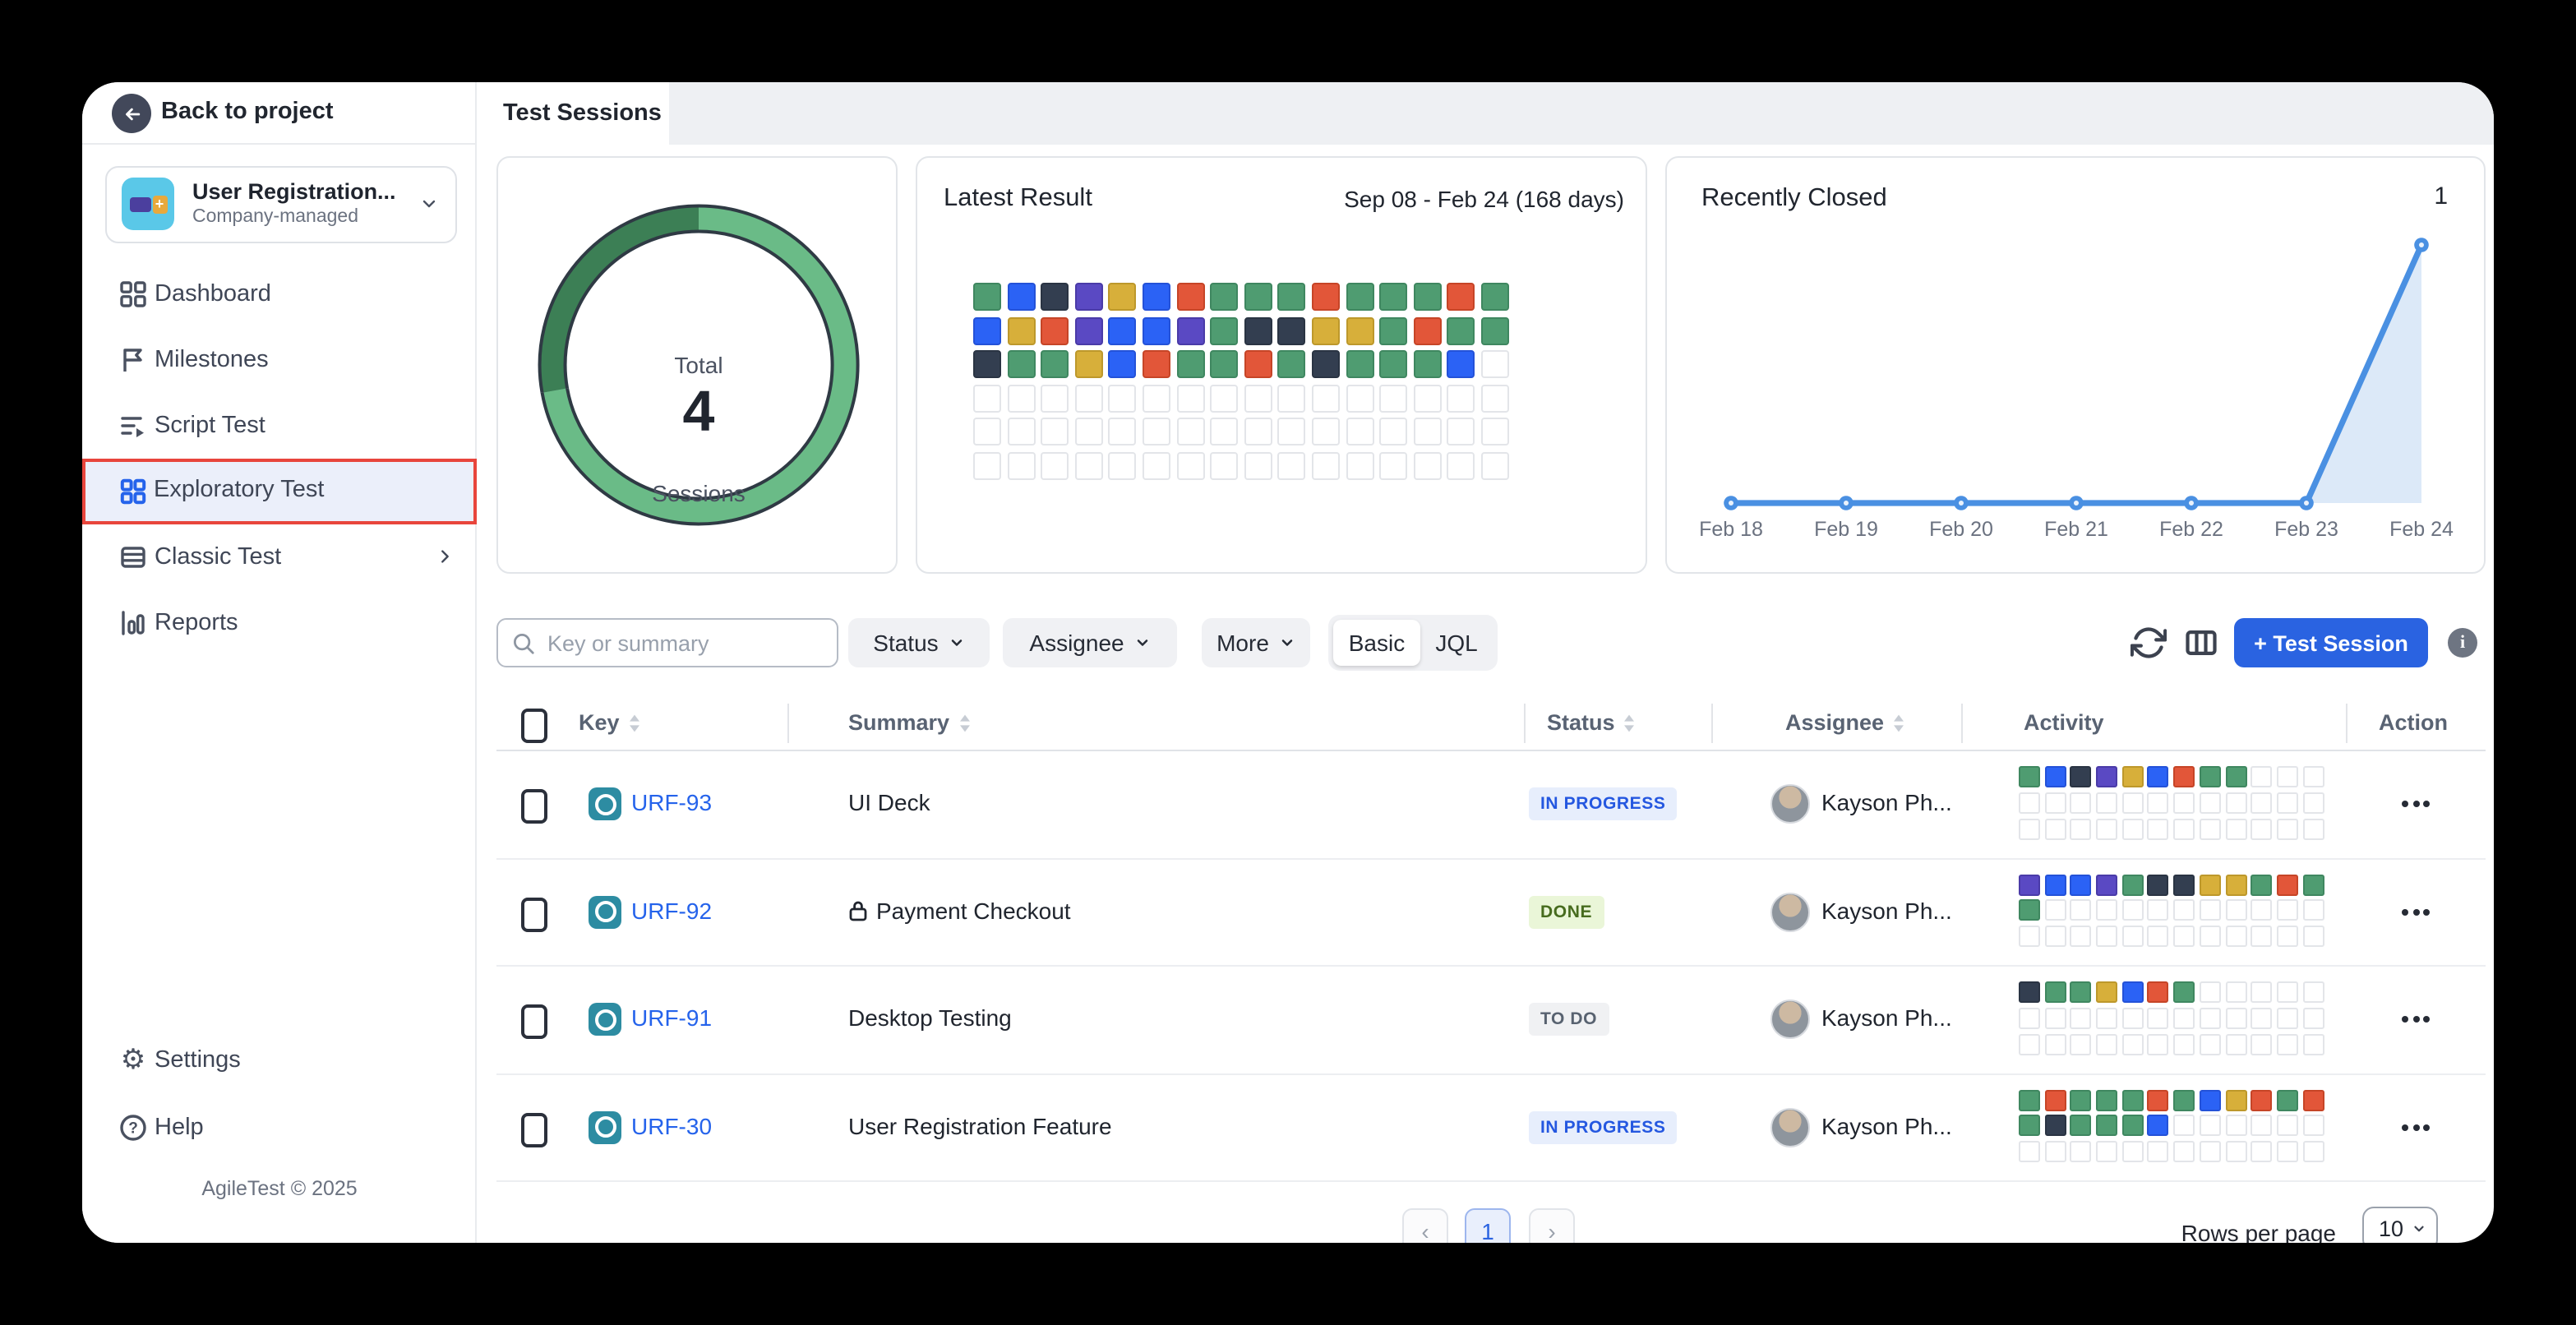  What do you see at coordinates (1566, 912) in the screenshot?
I see `status-badge: DONE` at bounding box center [1566, 912].